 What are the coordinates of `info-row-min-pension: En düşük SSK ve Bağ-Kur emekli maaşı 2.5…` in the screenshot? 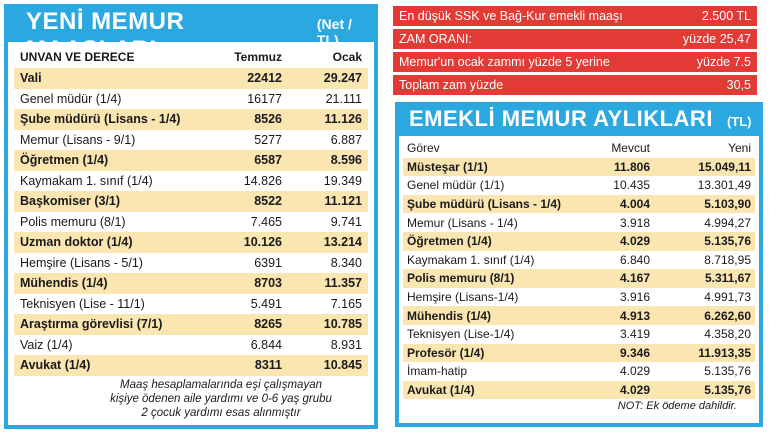 It's located at (575, 16).